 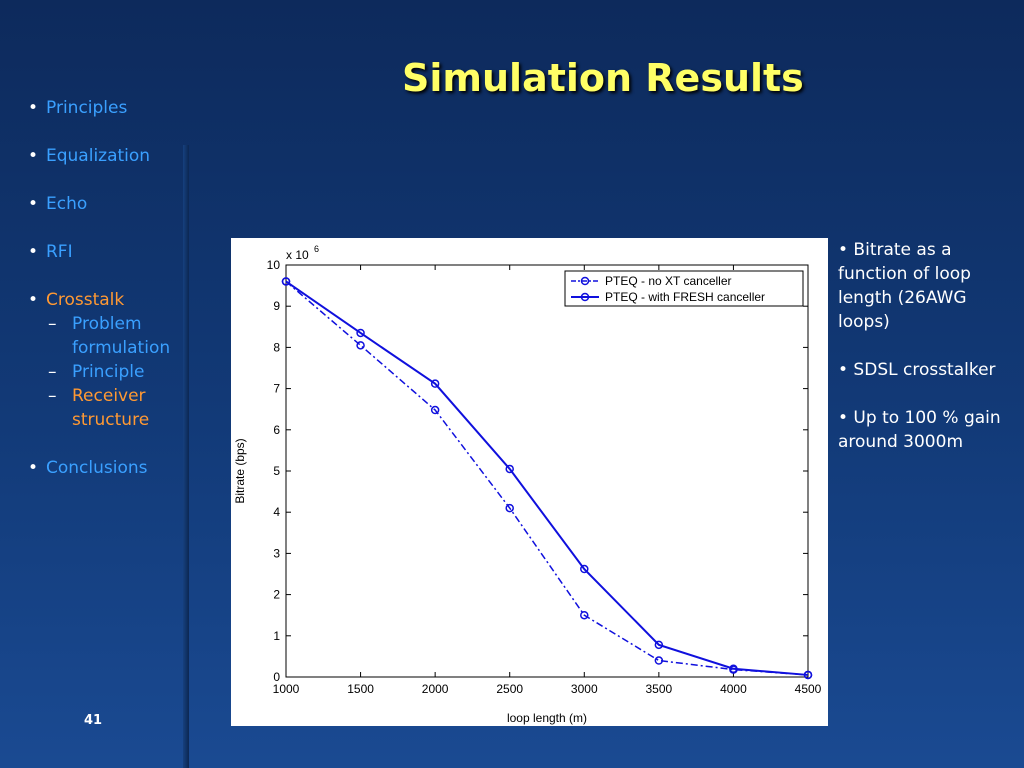 What do you see at coordinates (240, 470) in the screenshot?
I see `y-axis-label: Bitrate (bps)` at bounding box center [240, 470].